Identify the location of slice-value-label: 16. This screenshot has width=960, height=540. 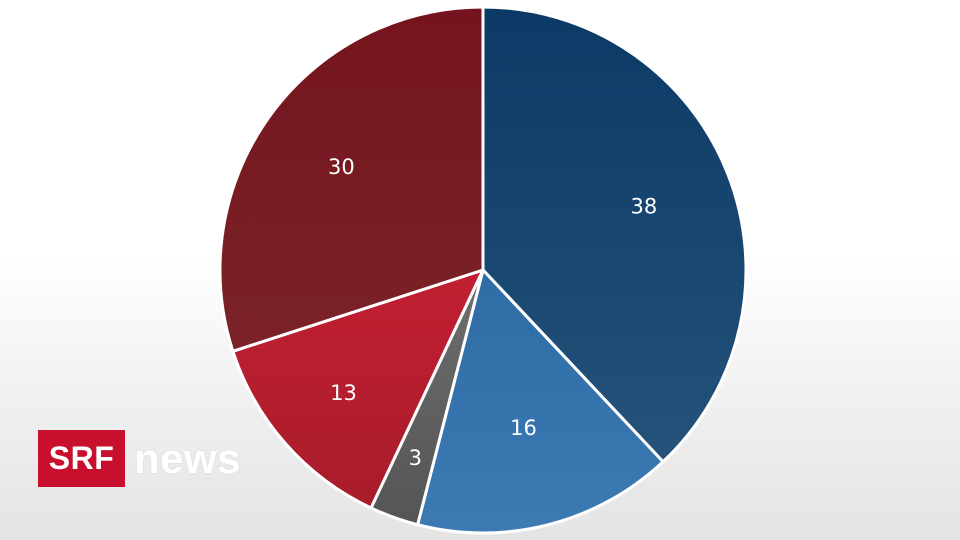
(523, 428).